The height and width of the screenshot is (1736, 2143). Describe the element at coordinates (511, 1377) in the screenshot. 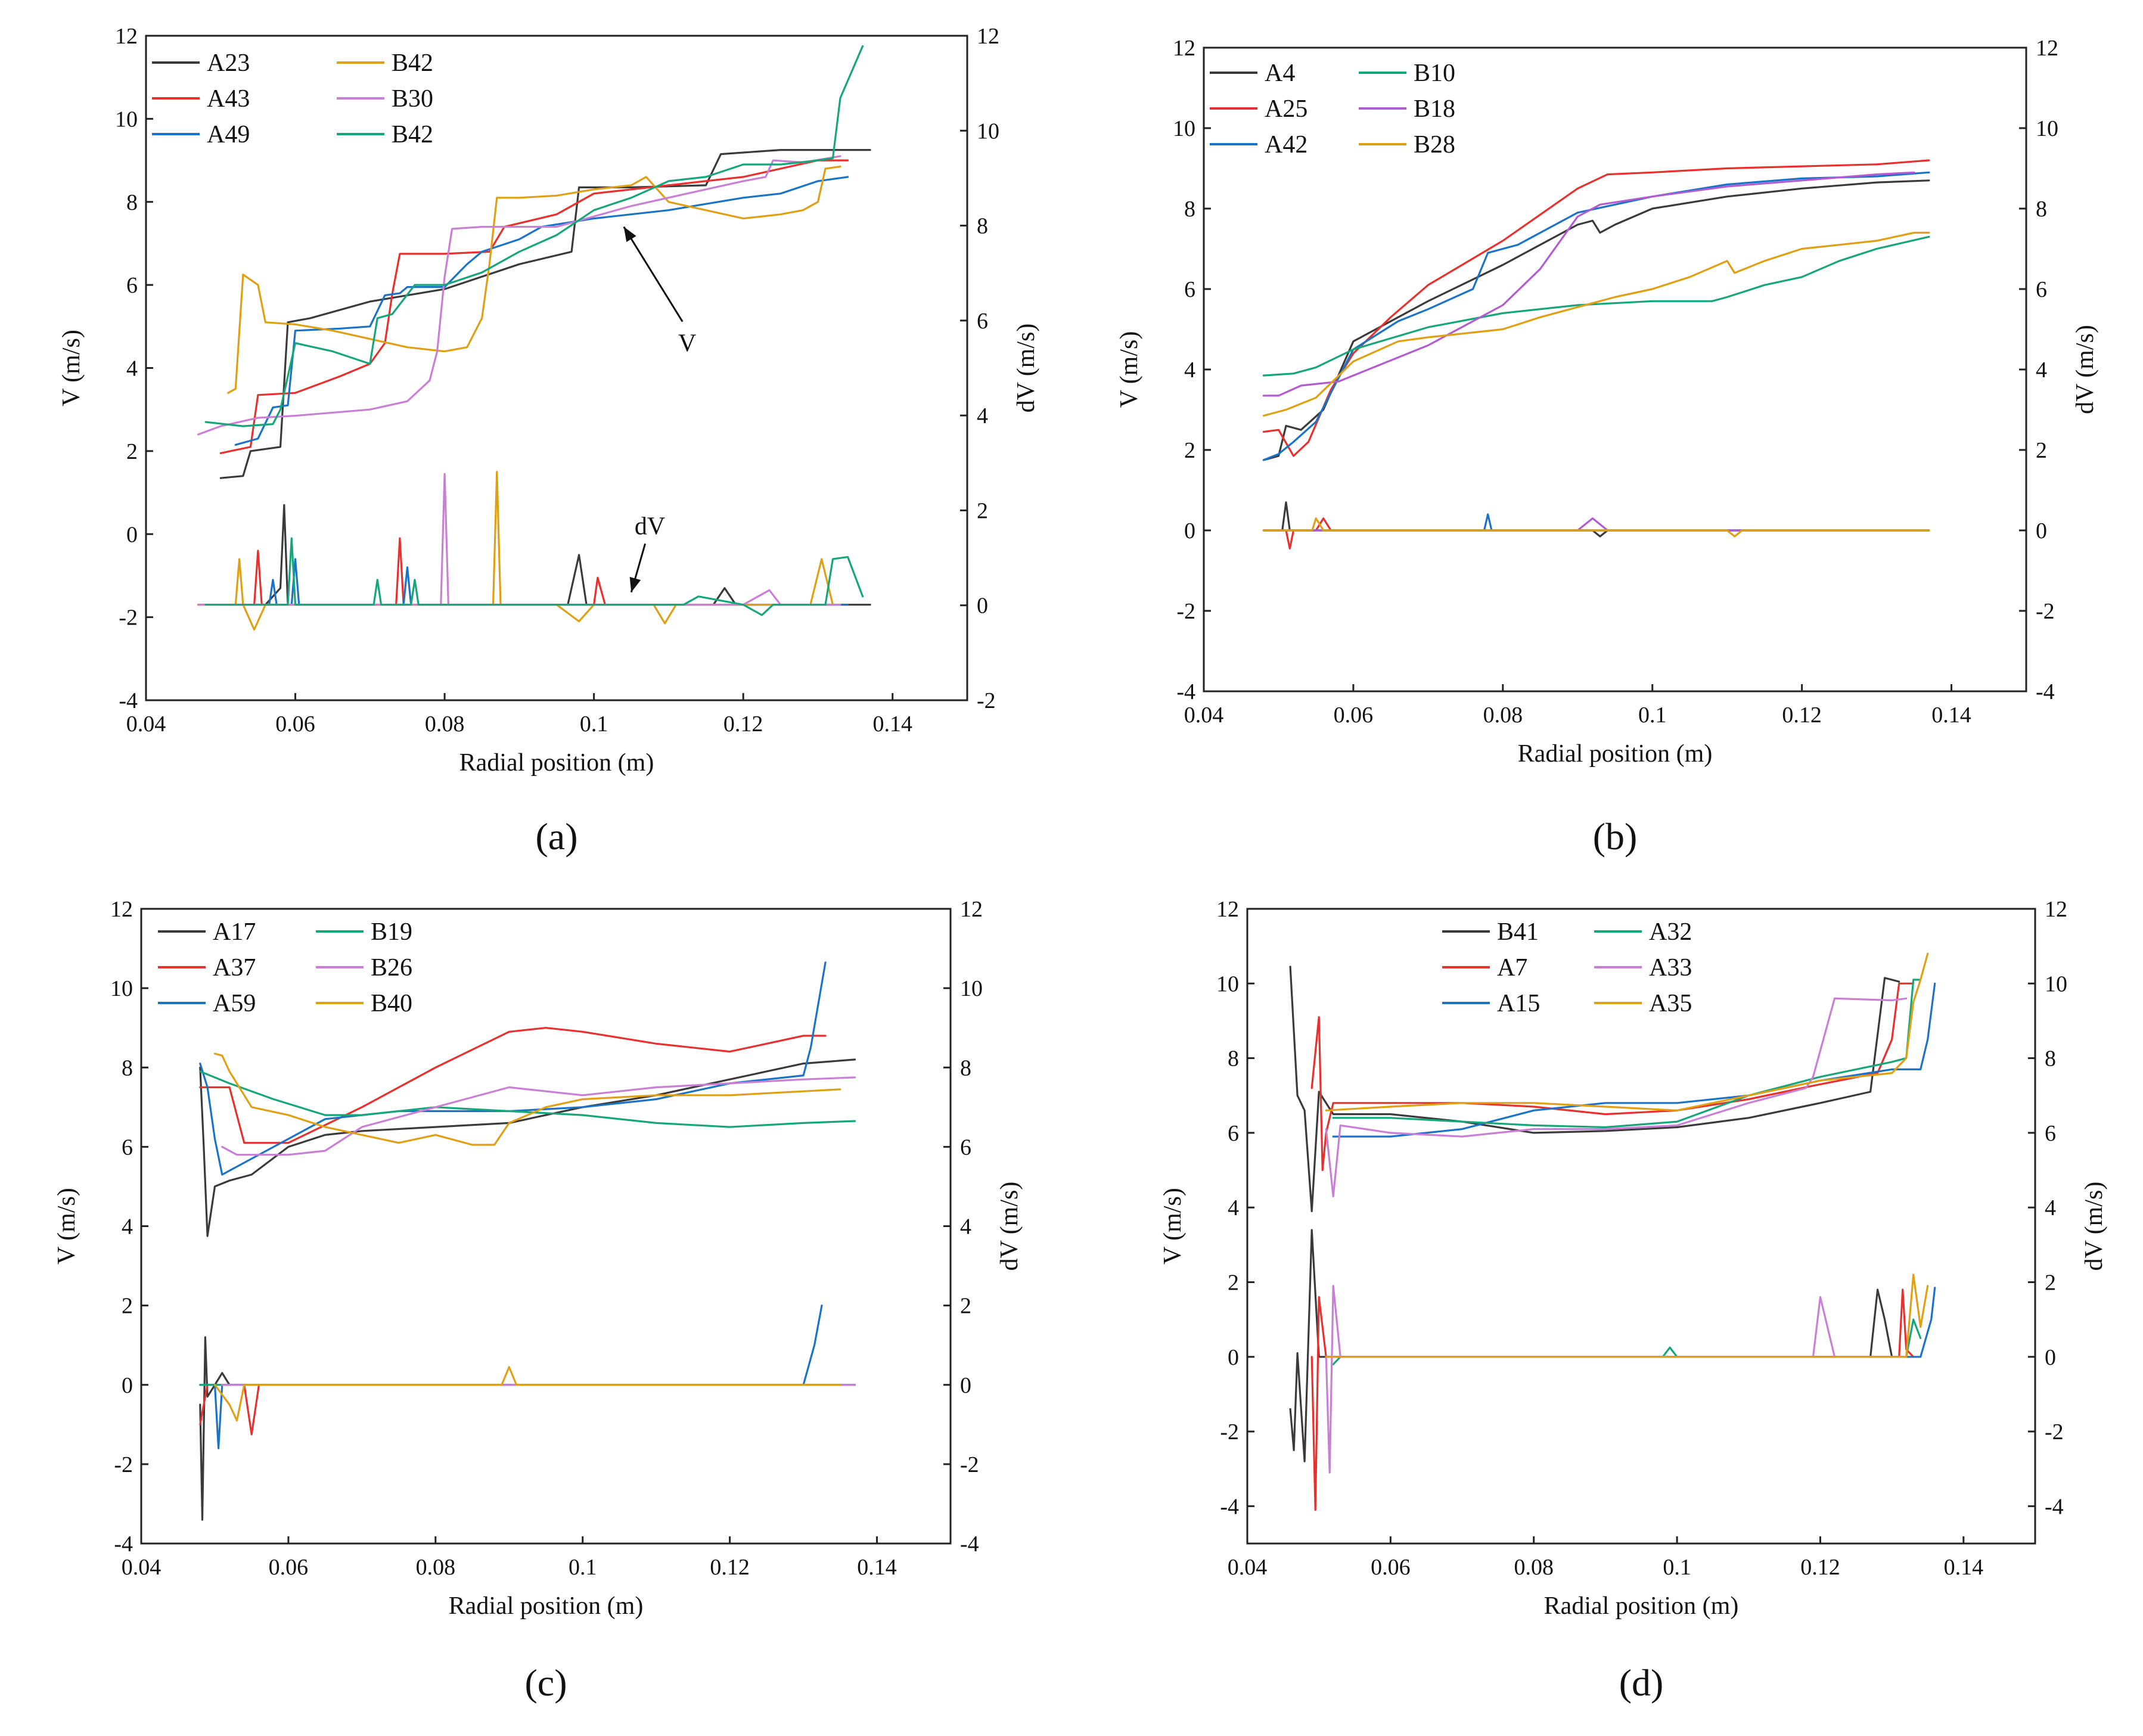

I see `series-A59-dv-line` at that location.